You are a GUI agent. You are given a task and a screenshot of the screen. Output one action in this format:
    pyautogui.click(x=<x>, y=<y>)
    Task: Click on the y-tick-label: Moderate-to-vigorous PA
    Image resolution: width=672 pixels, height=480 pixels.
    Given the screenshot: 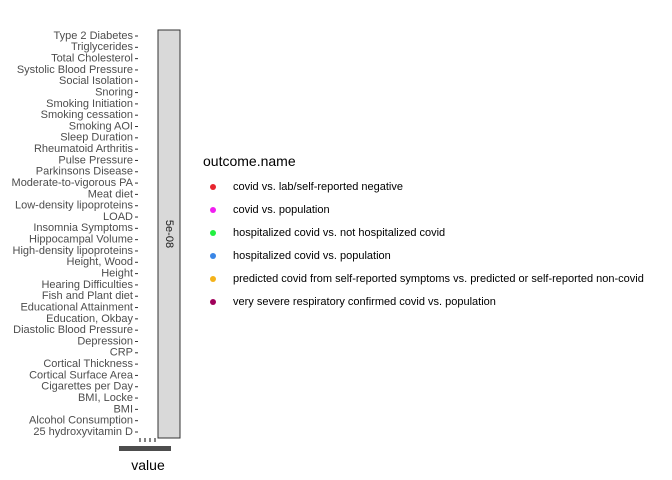 What is the action you would take?
    pyautogui.click(x=73, y=183)
    